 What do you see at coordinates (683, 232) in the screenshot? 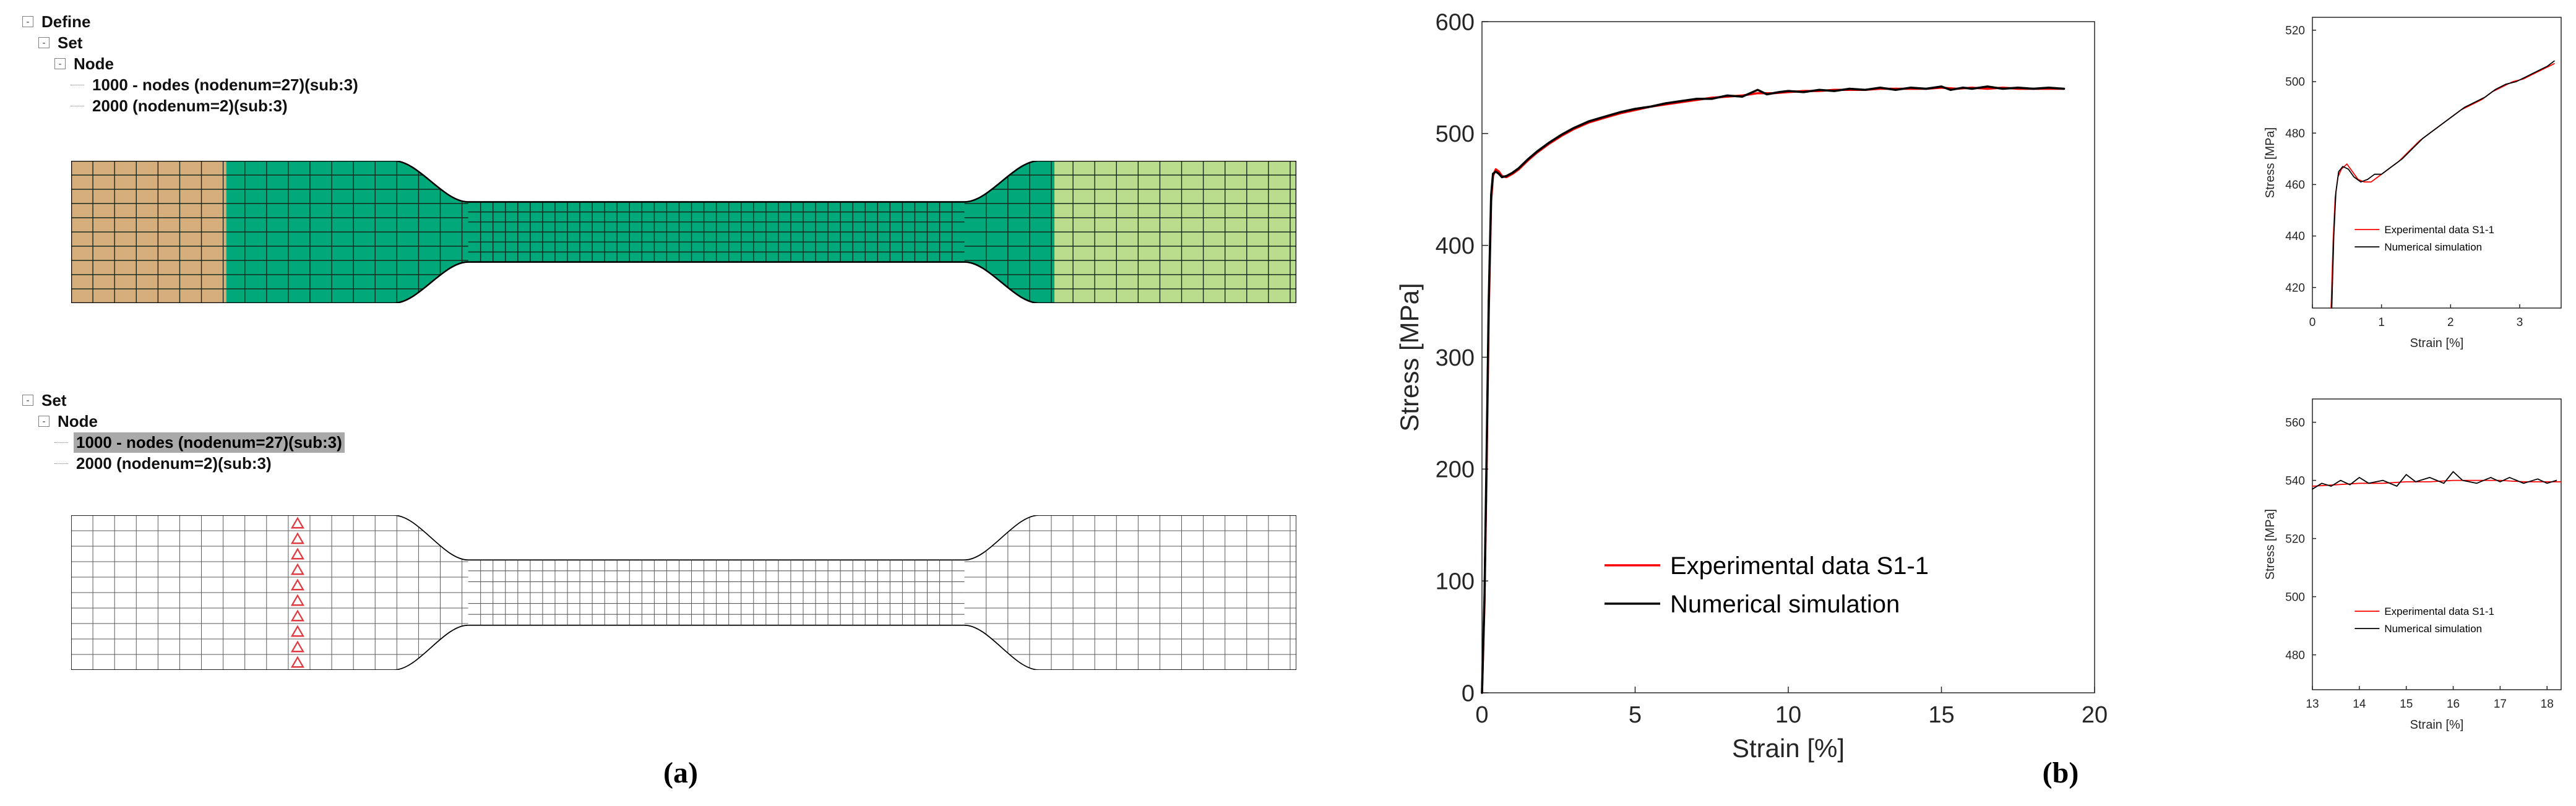
I see `mesh-colored-specimen` at bounding box center [683, 232].